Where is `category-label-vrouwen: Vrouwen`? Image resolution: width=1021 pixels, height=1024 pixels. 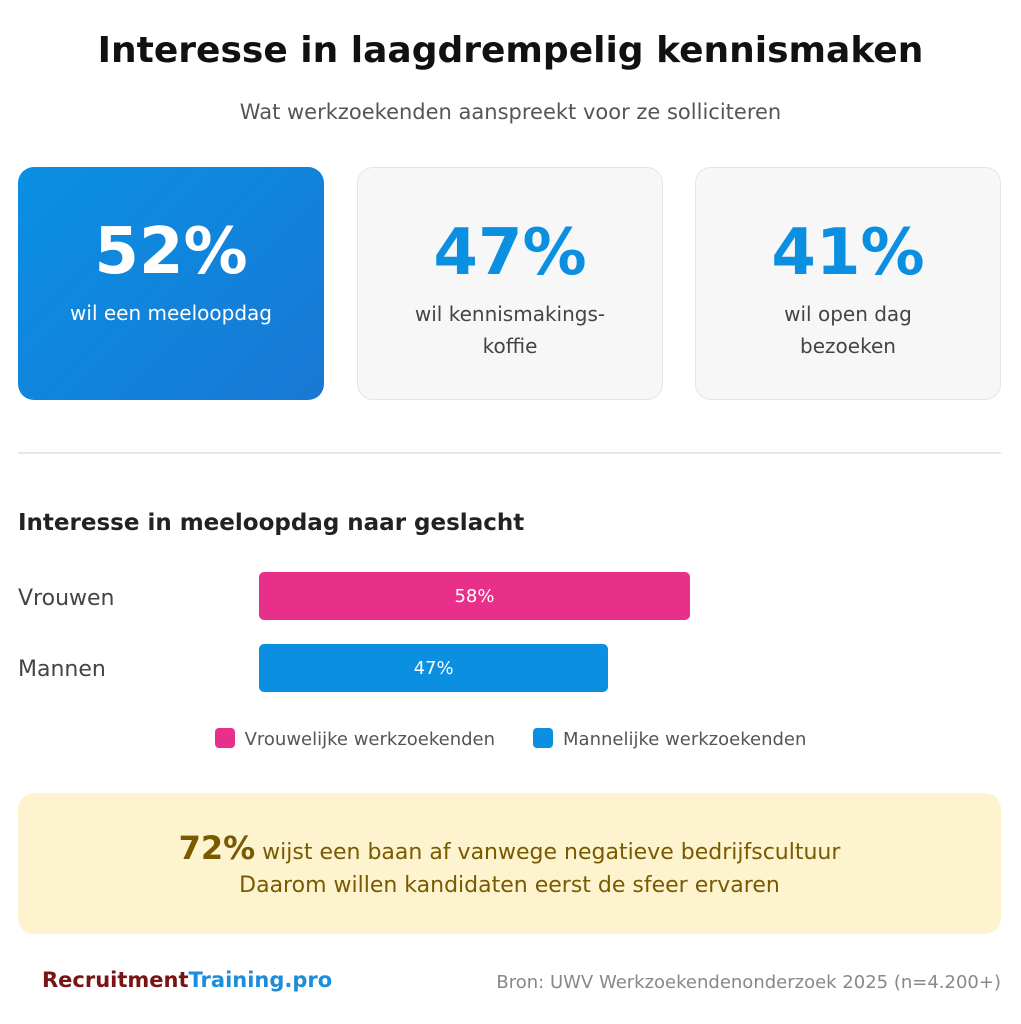
category-label-vrouwen: Vrouwen is located at coordinates (66, 598).